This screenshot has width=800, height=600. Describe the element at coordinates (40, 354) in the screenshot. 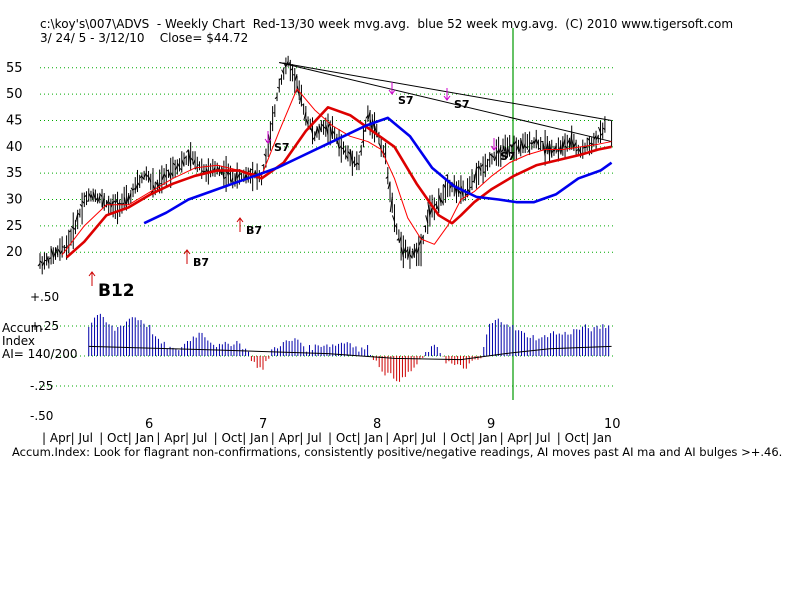

I see `accum-label-line3: AI= 140/200` at that location.